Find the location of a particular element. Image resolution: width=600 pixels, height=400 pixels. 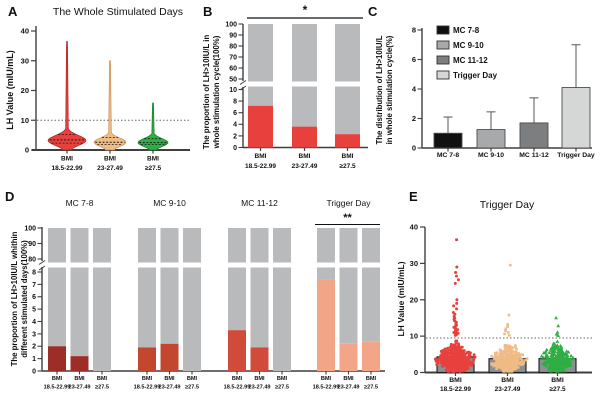

panel-d-ylabel-line1: The proportion of LH>10IU/L whithin is located at coordinates (14, 298).